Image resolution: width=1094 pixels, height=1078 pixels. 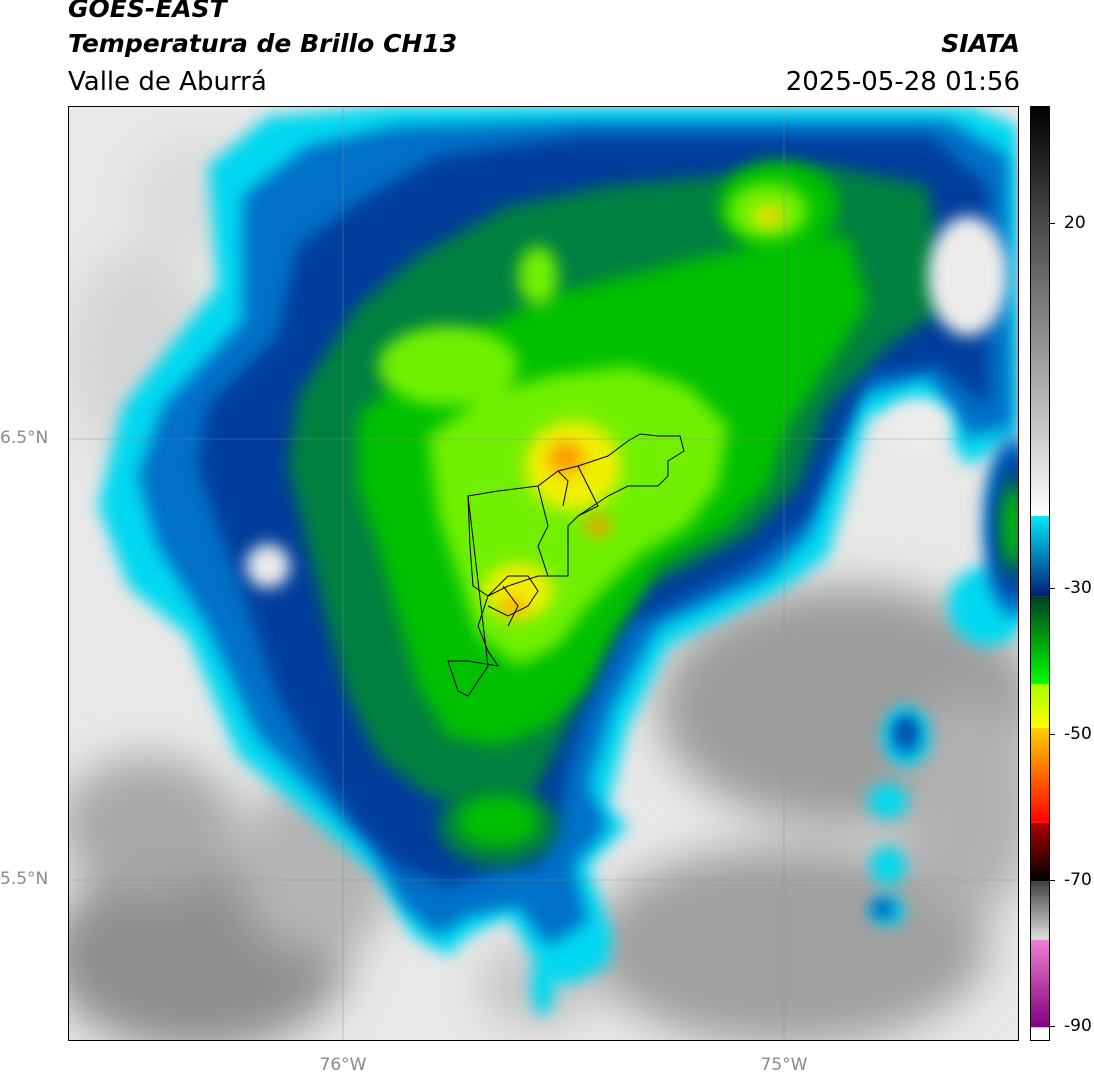 What do you see at coordinates (343, 1065) in the screenshot?
I see `lon-label-76w: 76°W` at bounding box center [343, 1065].